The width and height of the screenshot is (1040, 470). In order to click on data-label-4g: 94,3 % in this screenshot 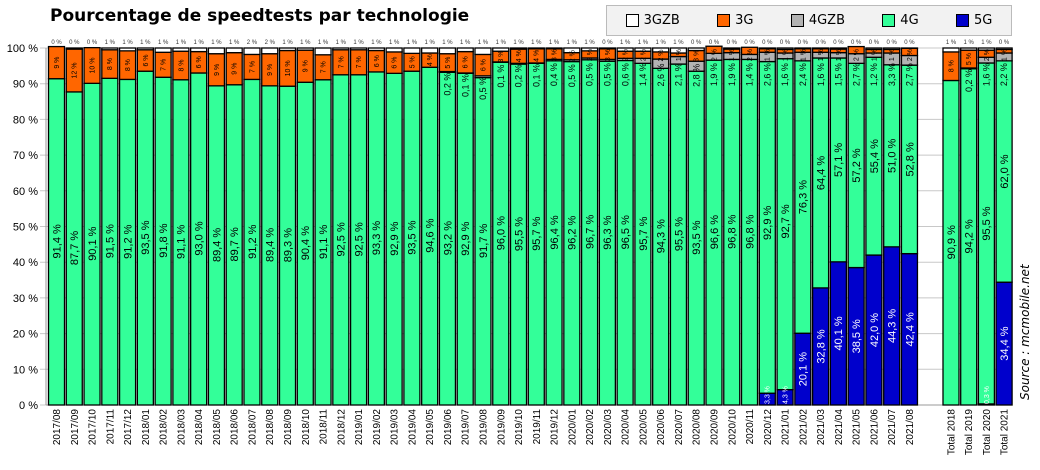, I will do `click(662, 236)`.